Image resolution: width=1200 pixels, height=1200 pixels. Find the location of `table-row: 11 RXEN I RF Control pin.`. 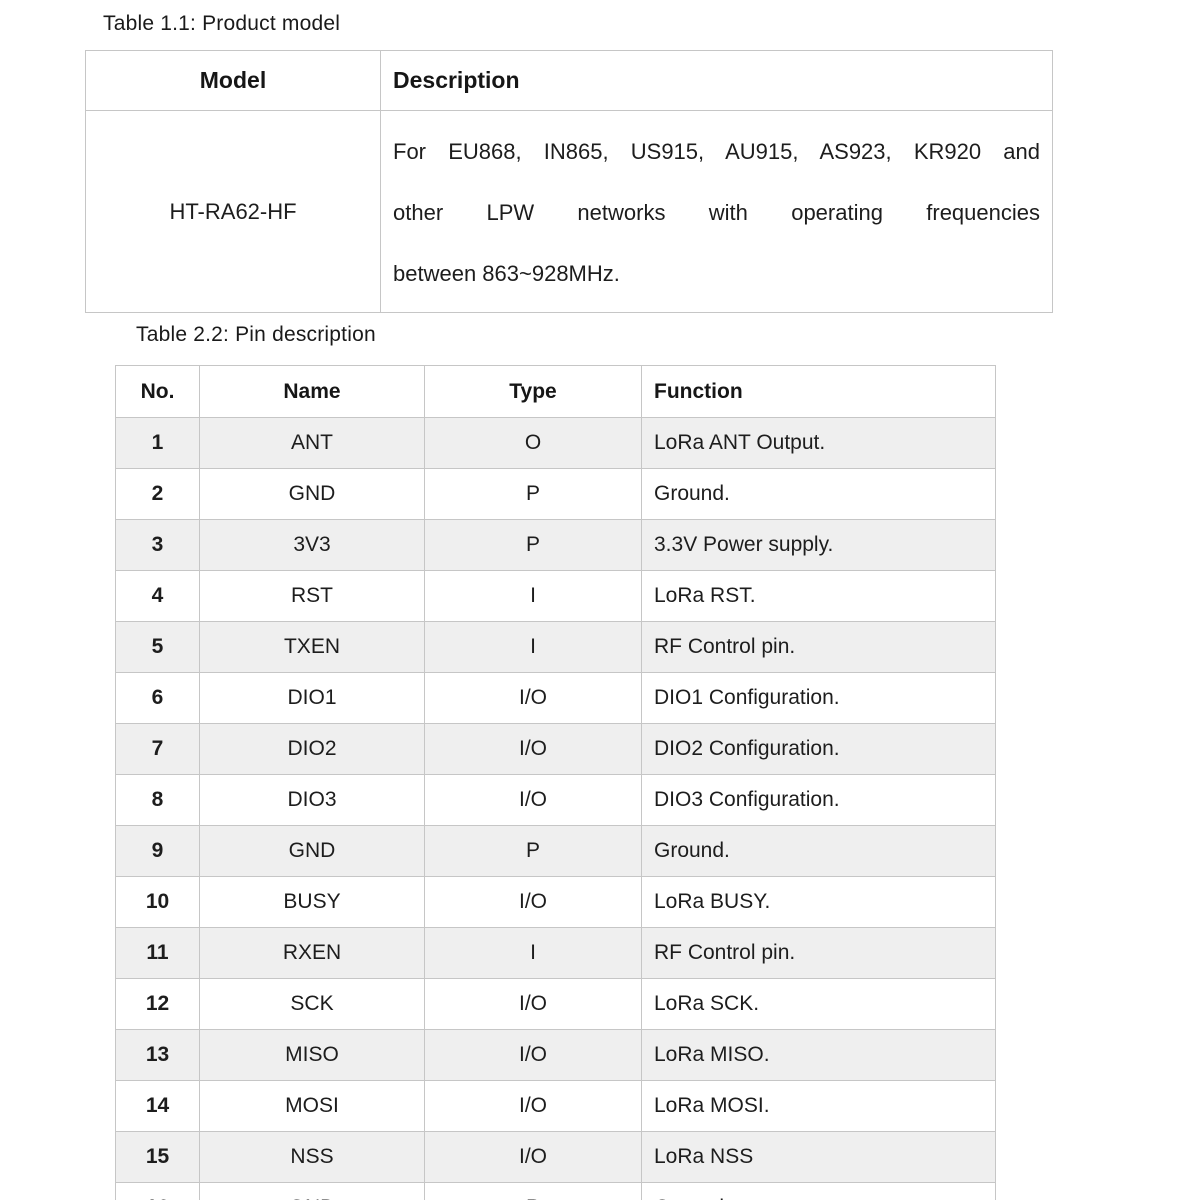

table-row: 11 RXEN I RF Control pin. is located at coordinates (555, 953).